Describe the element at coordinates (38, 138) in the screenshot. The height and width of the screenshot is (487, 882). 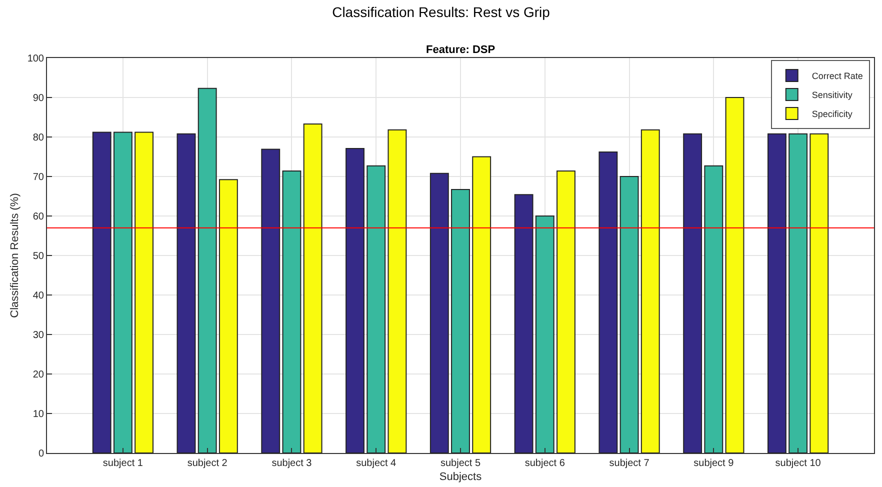
I see `y-tick-label: 80` at that location.